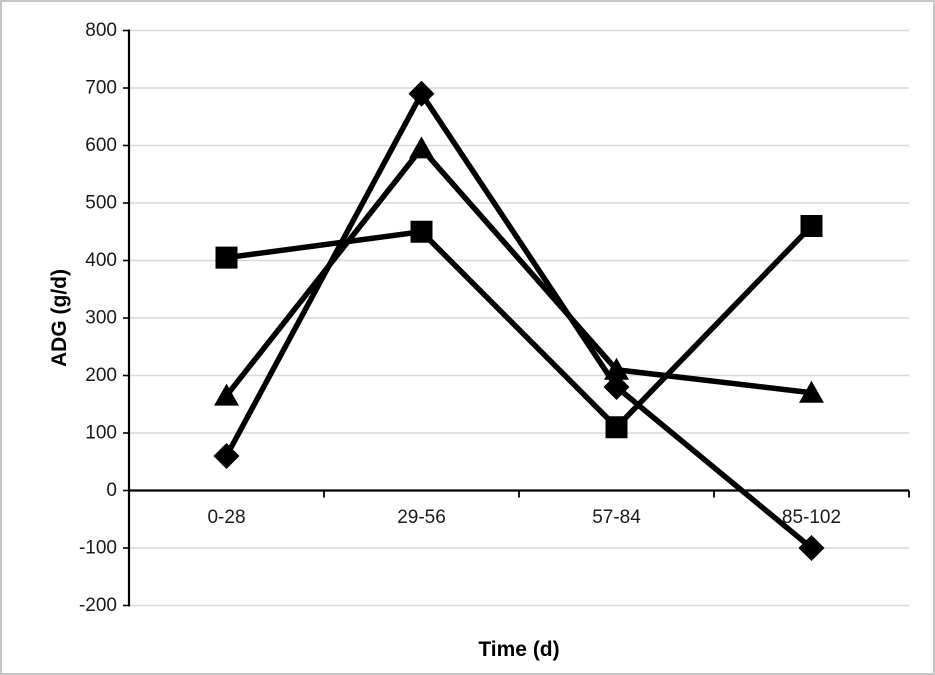  Describe the element at coordinates (421, 517) in the screenshot. I see `x-category-label: 29-56` at that location.